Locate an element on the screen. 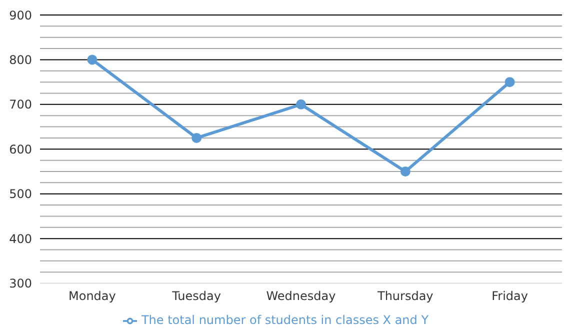  y-tick-label: 800 is located at coordinates (20, 59).